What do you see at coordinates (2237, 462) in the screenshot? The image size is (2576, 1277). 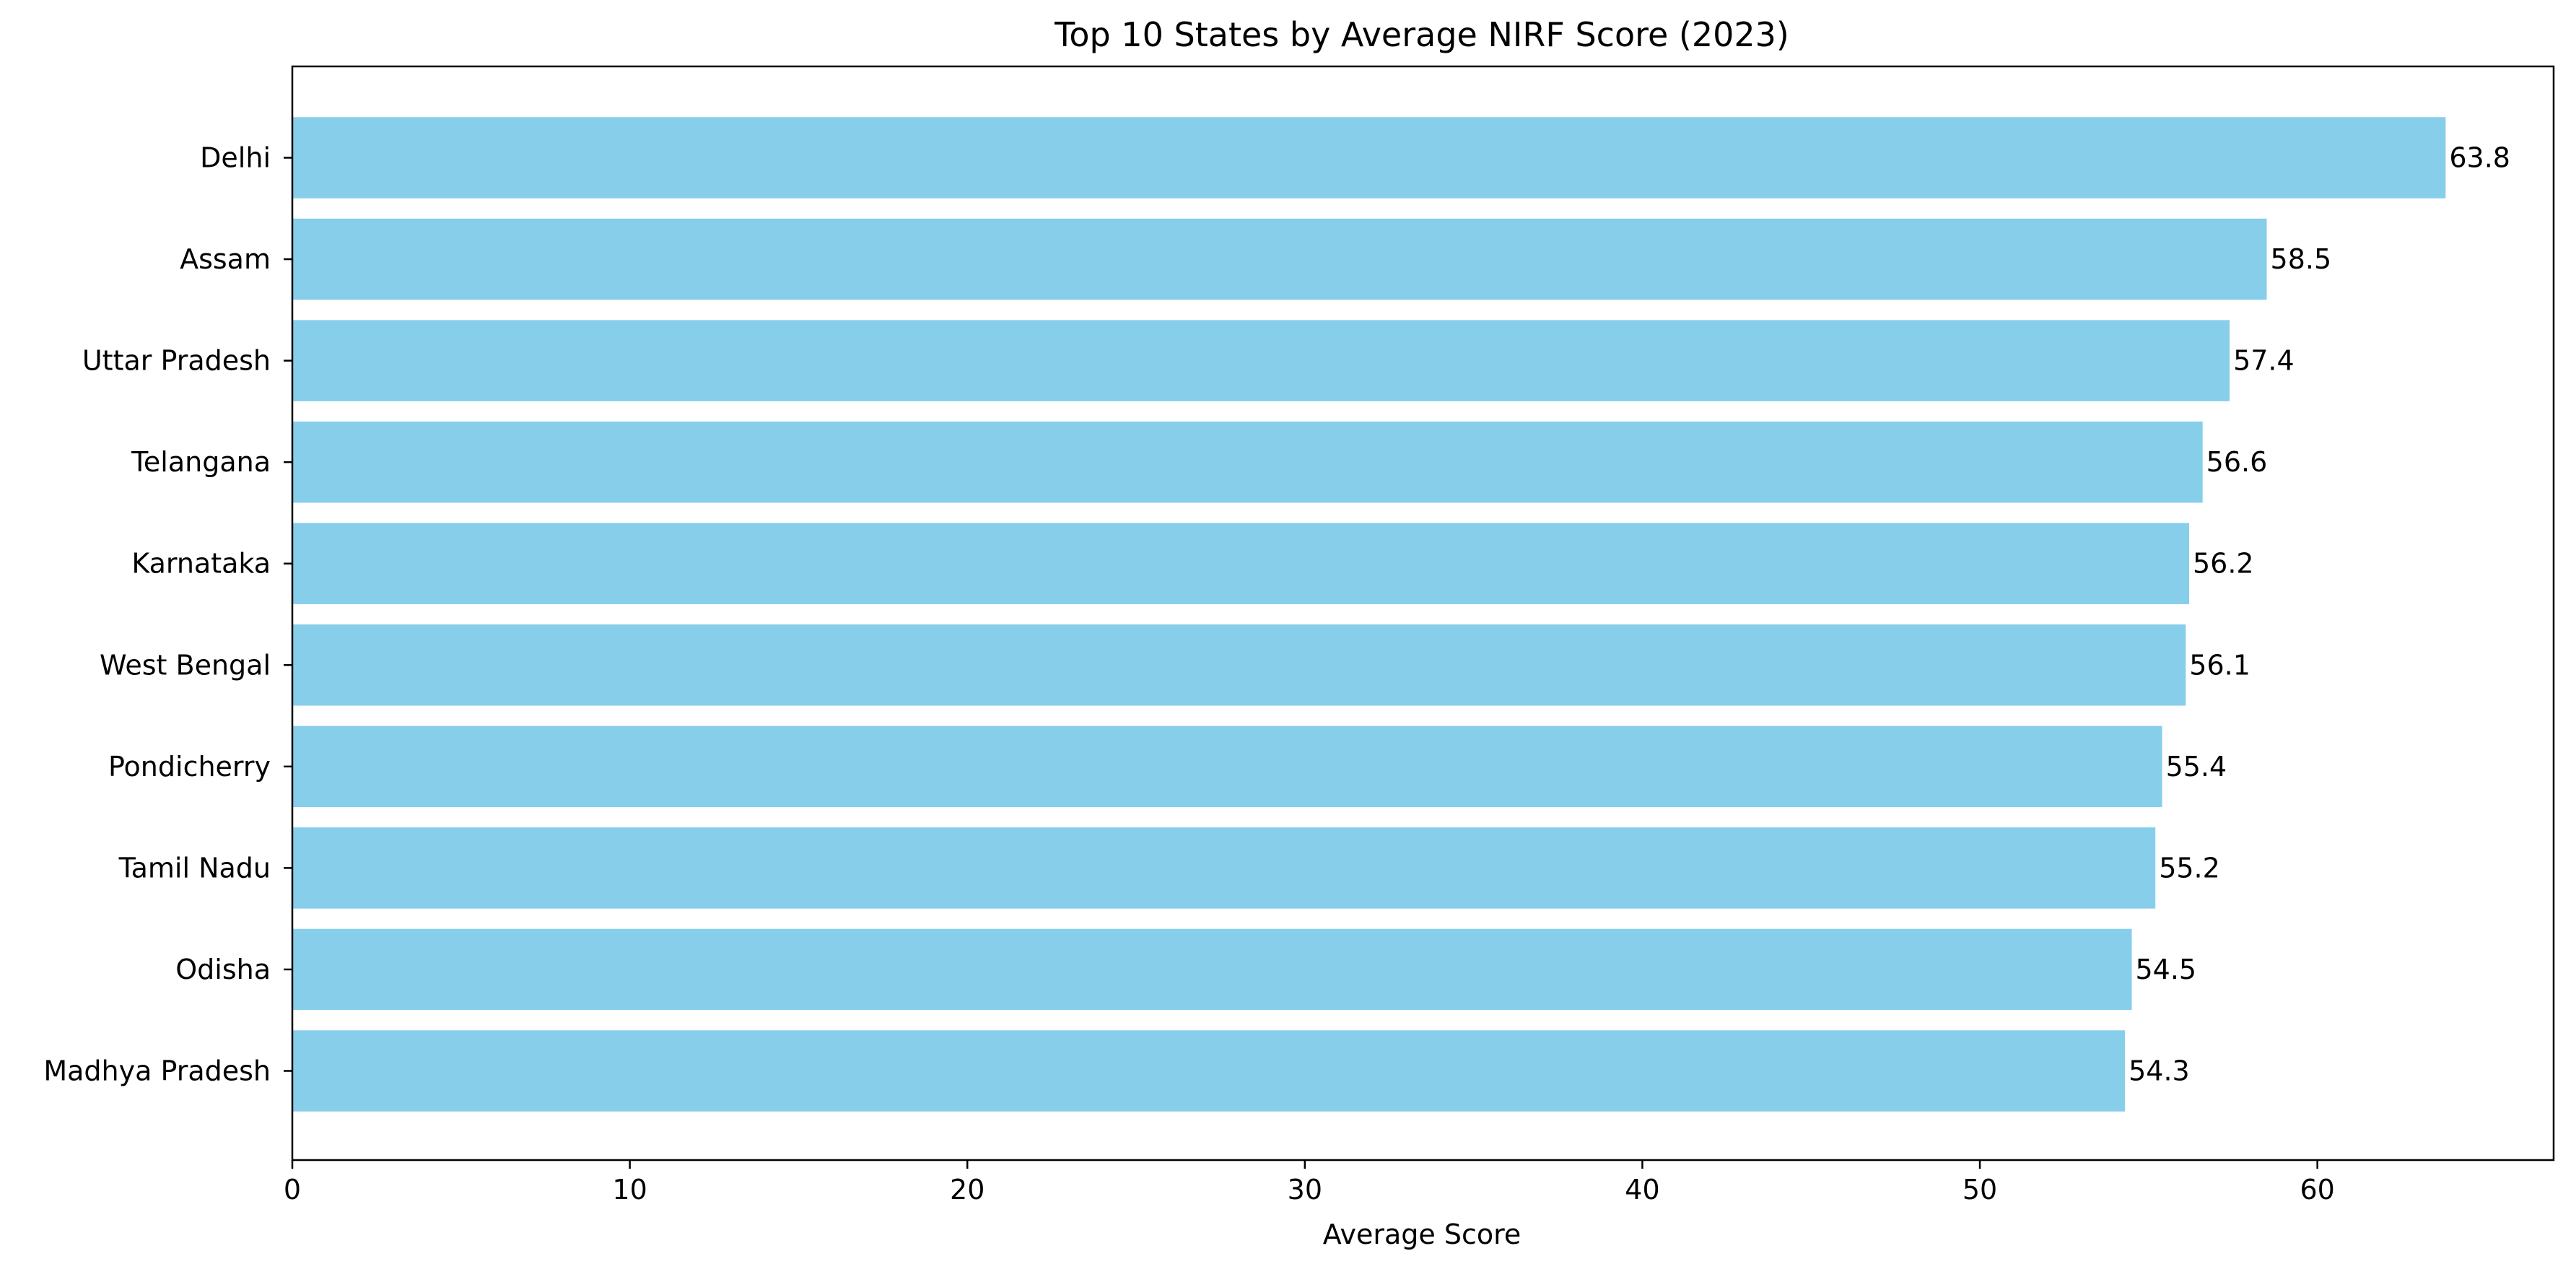 I see `data-label: 56.6` at bounding box center [2237, 462].